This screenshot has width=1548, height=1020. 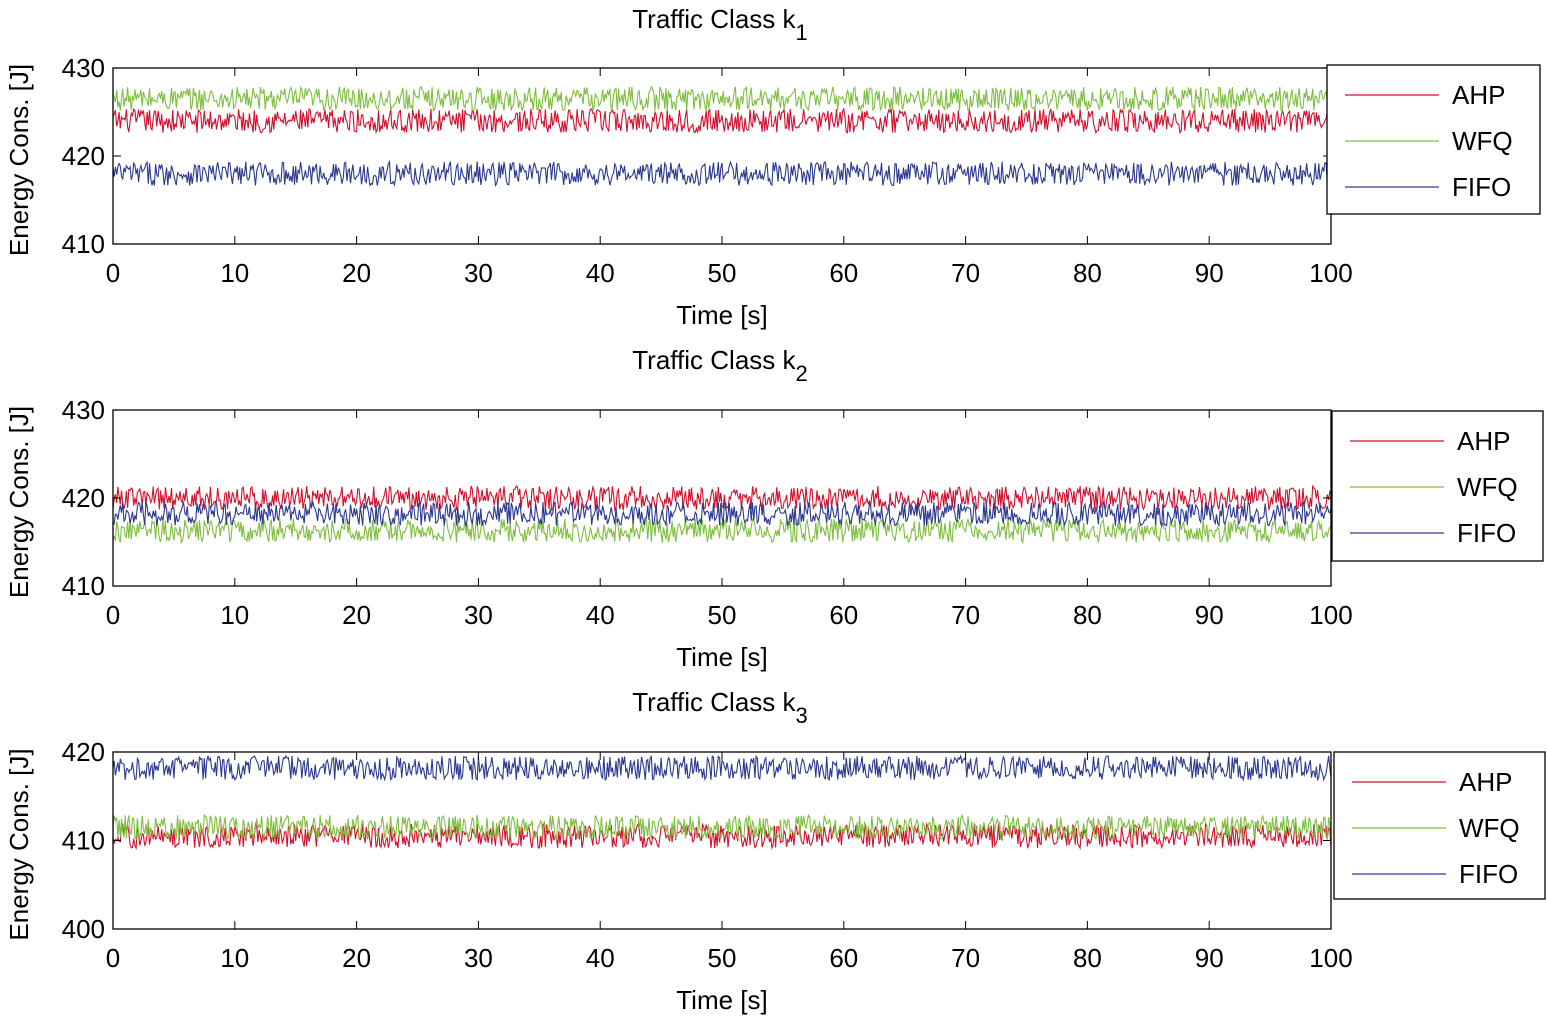 I want to click on chart-title: Traffic Class k2, so click(x=720, y=365).